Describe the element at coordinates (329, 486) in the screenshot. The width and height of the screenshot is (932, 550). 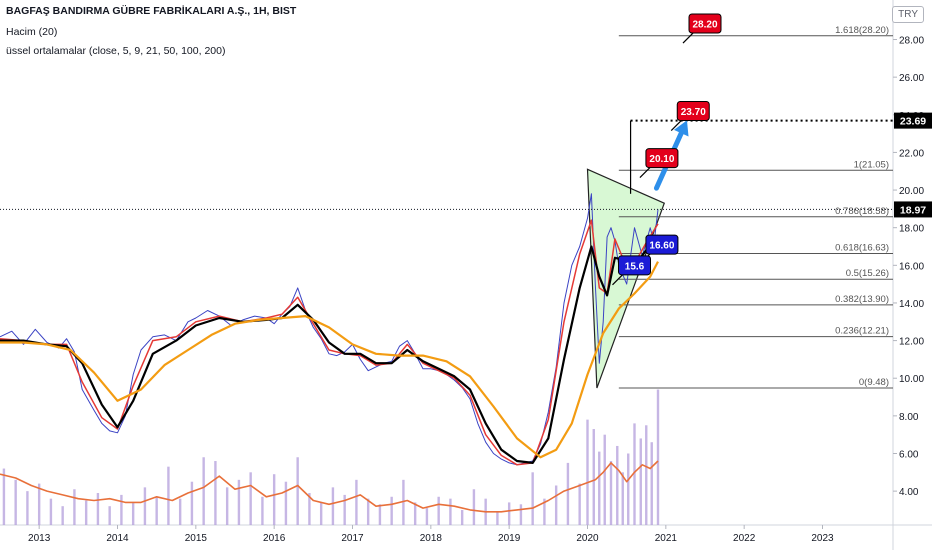
I see `series-volume-ma` at that location.